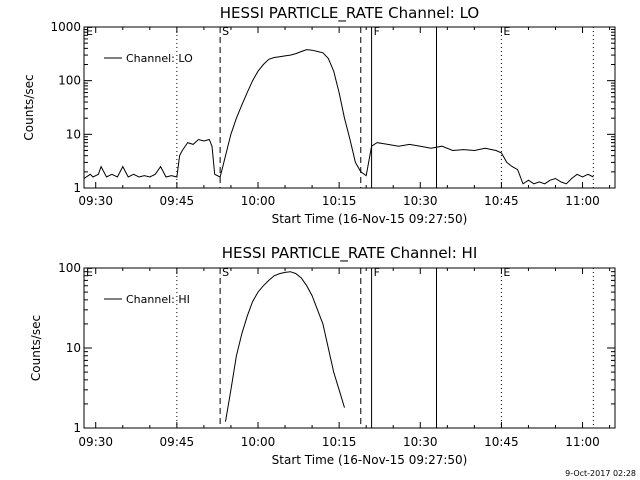  Describe the element at coordinates (159, 58) in the screenshot. I see `legend-label: Channel: LO` at that location.